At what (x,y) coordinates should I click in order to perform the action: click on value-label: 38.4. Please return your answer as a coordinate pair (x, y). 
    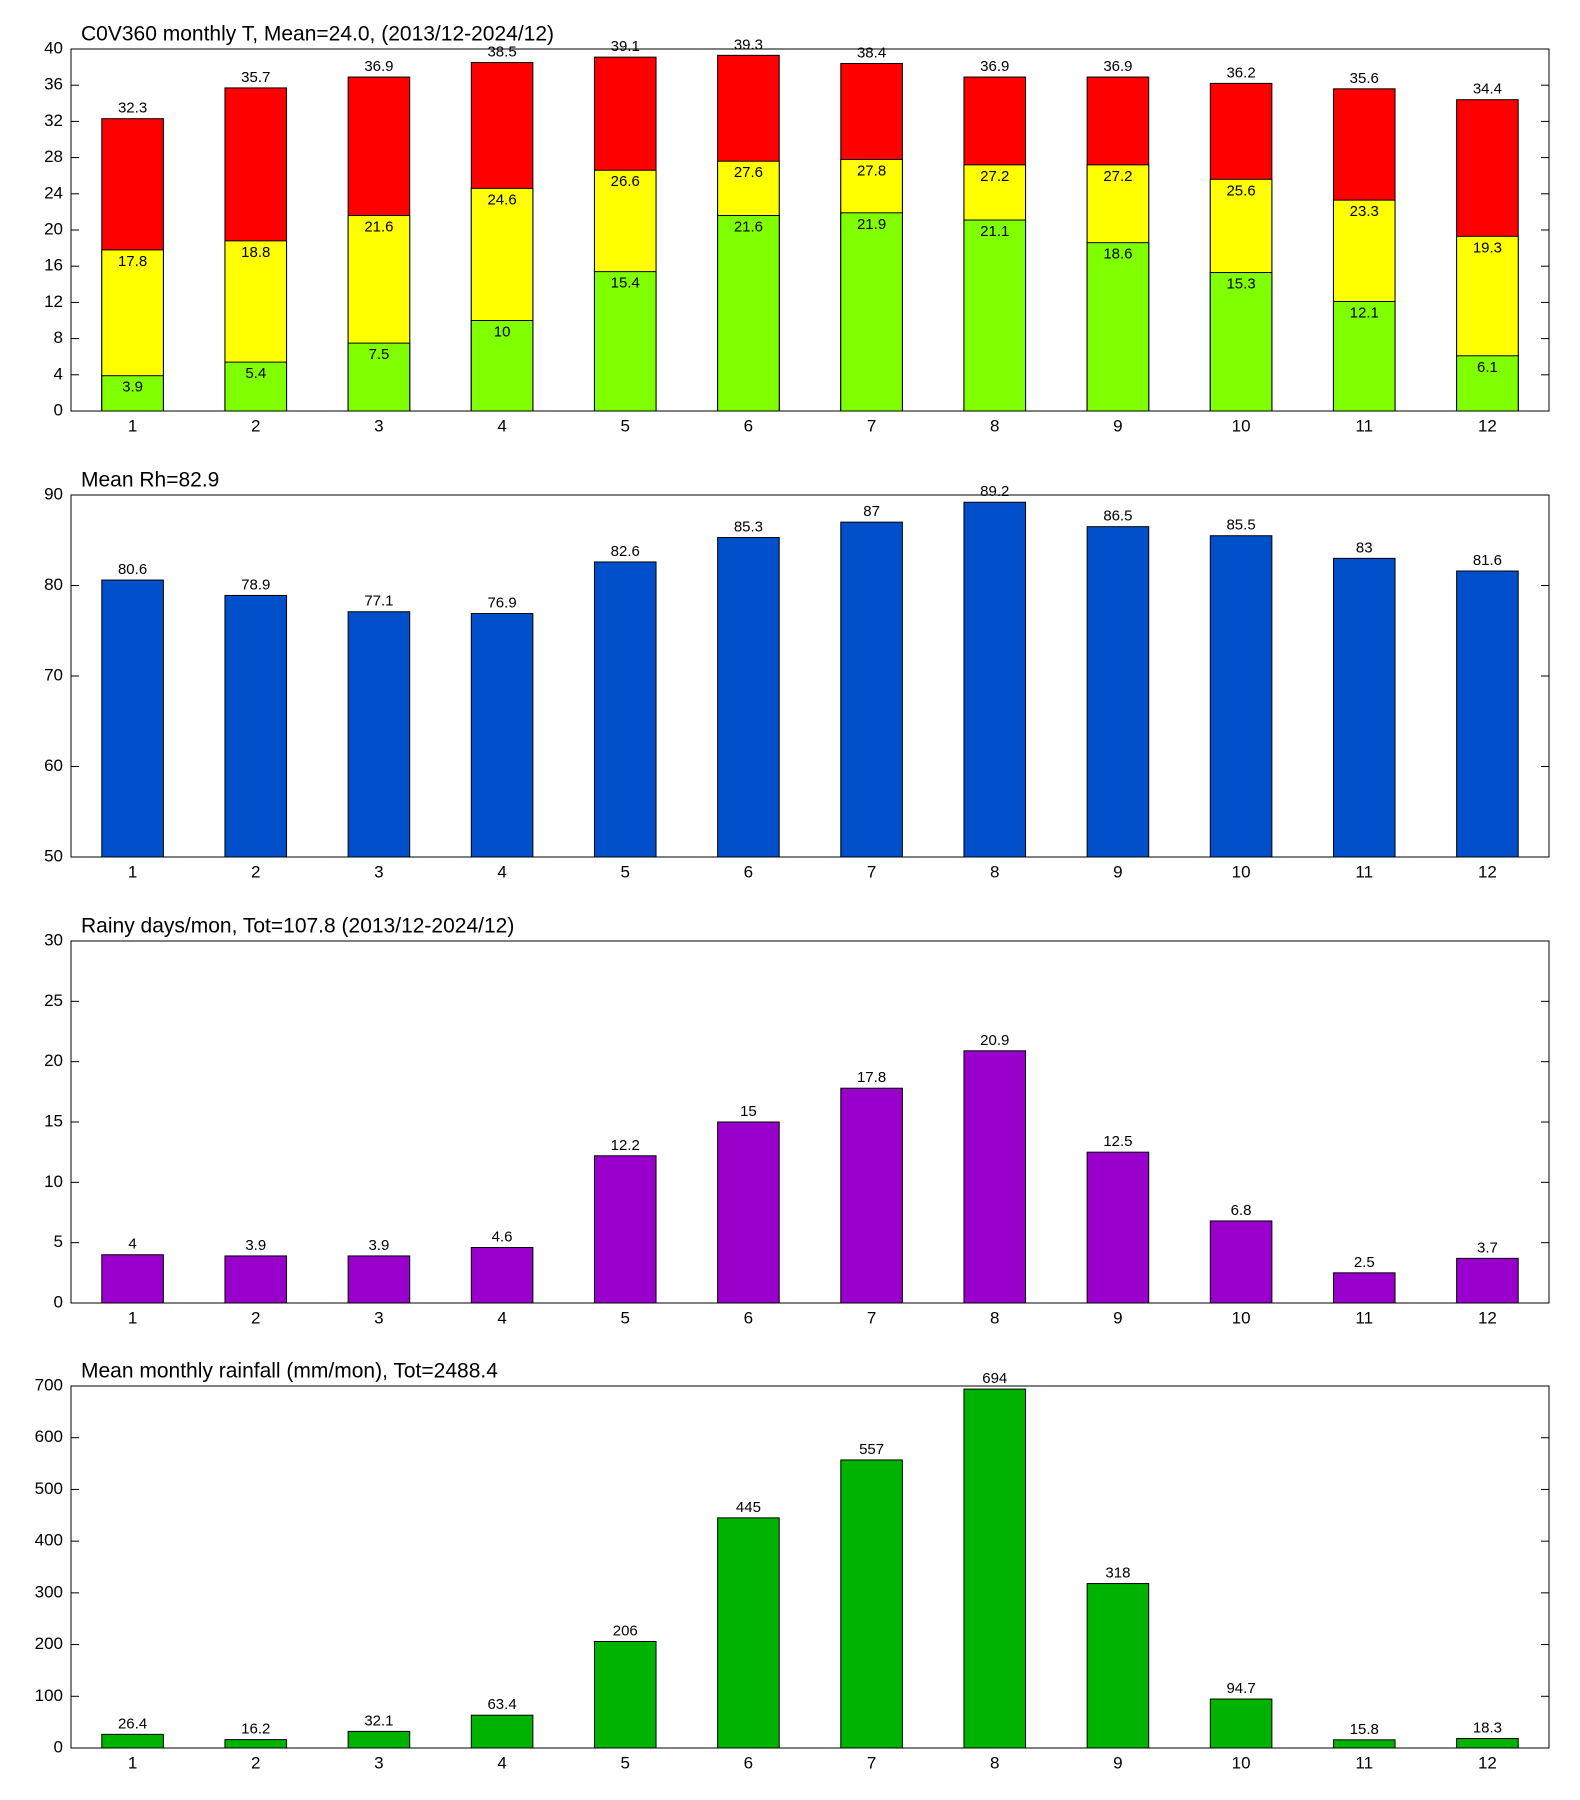
    Looking at the image, I should click on (871, 52).